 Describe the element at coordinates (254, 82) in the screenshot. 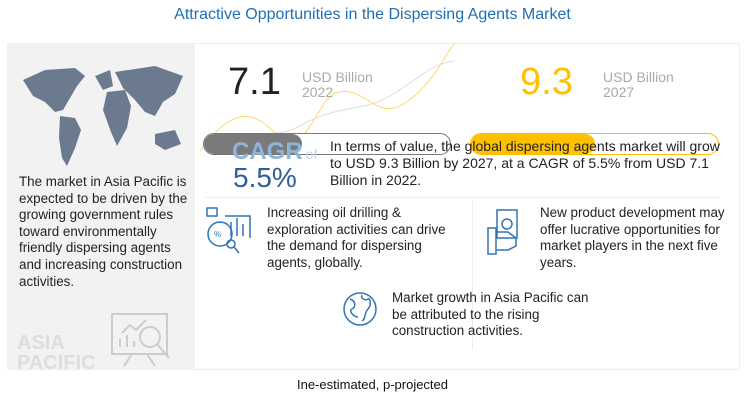

I see `value-2022: 7.1` at that location.